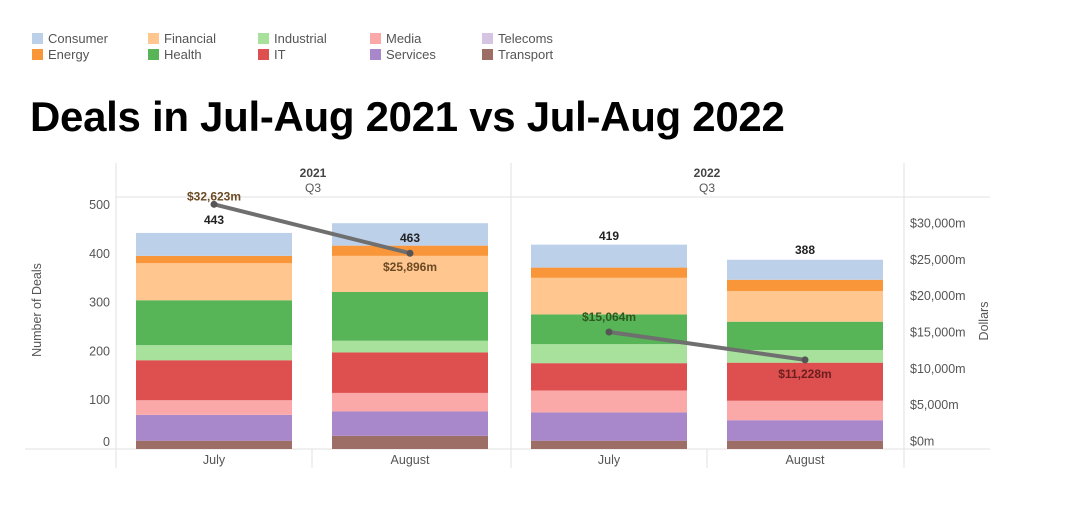 This screenshot has height=521, width=1068. Describe the element at coordinates (69, 54) in the screenshot. I see `legend-label: Energy` at that location.